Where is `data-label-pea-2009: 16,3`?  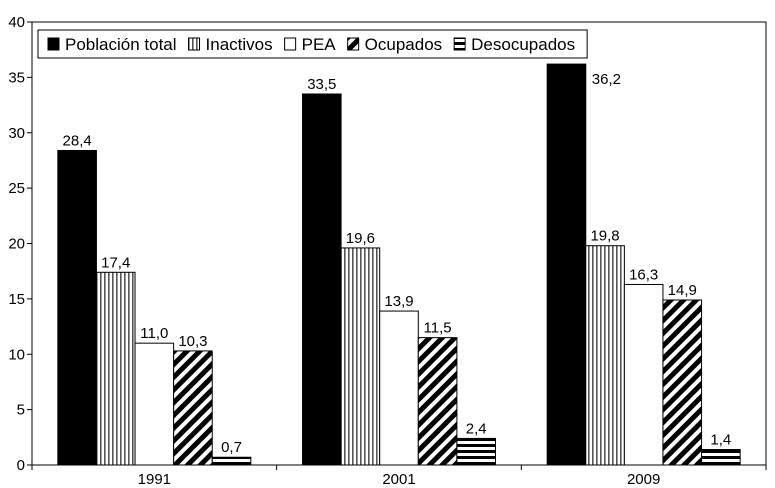 data-label-pea-2009: 16,3 is located at coordinates (643, 274).